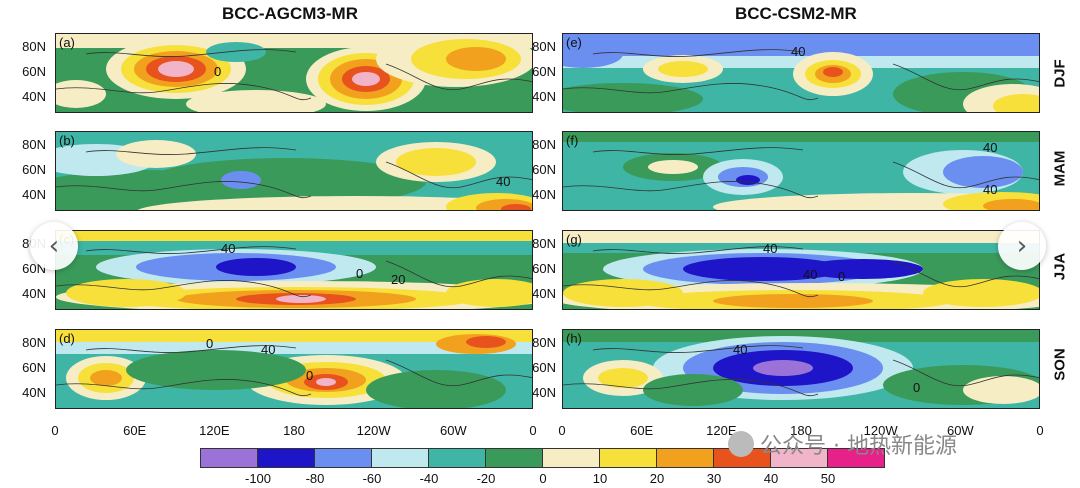 This screenshot has width=1080, height=488. I want to click on season-label-djf: DJF, so click(1060, 73).